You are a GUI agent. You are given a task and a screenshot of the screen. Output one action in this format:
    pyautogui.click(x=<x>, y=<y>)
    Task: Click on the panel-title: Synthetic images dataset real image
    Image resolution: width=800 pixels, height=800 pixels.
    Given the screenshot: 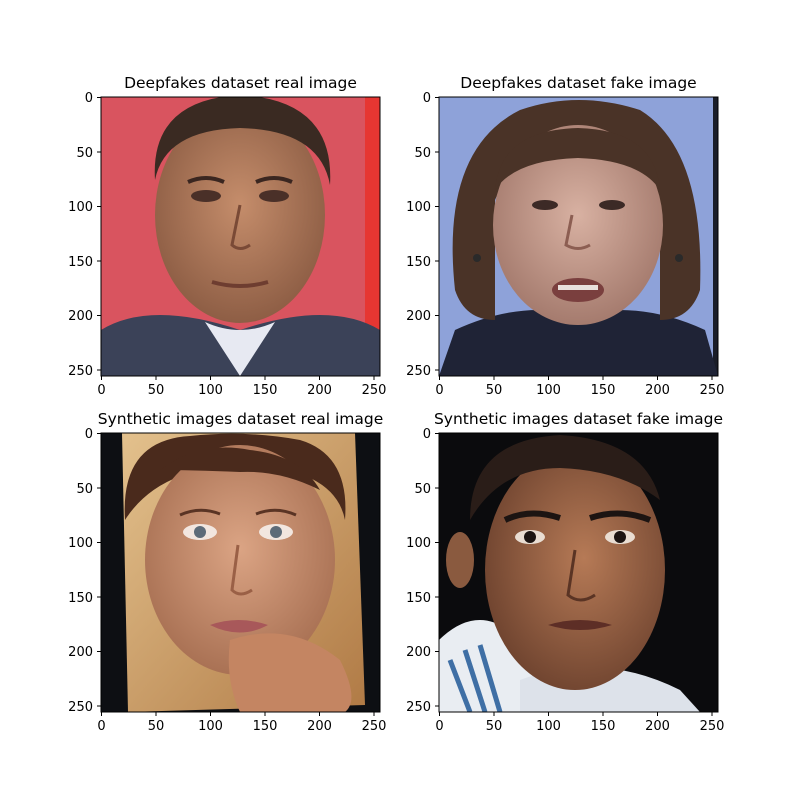 What is the action you would take?
    pyautogui.click(x=241, y=419)
    